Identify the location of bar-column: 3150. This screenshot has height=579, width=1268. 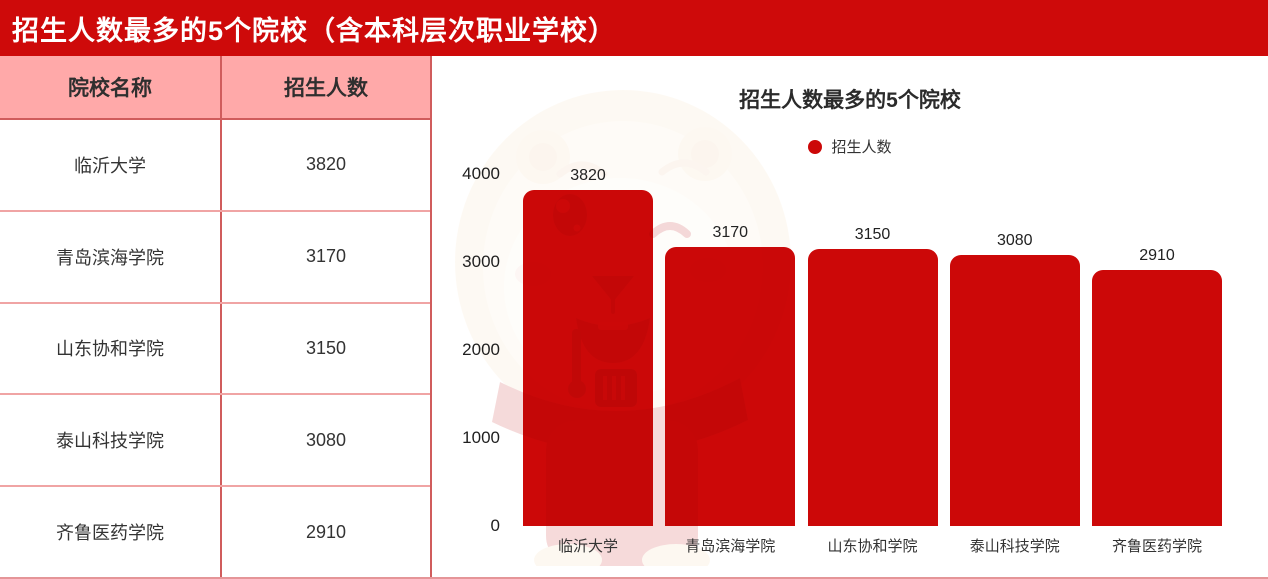
(873, 376).